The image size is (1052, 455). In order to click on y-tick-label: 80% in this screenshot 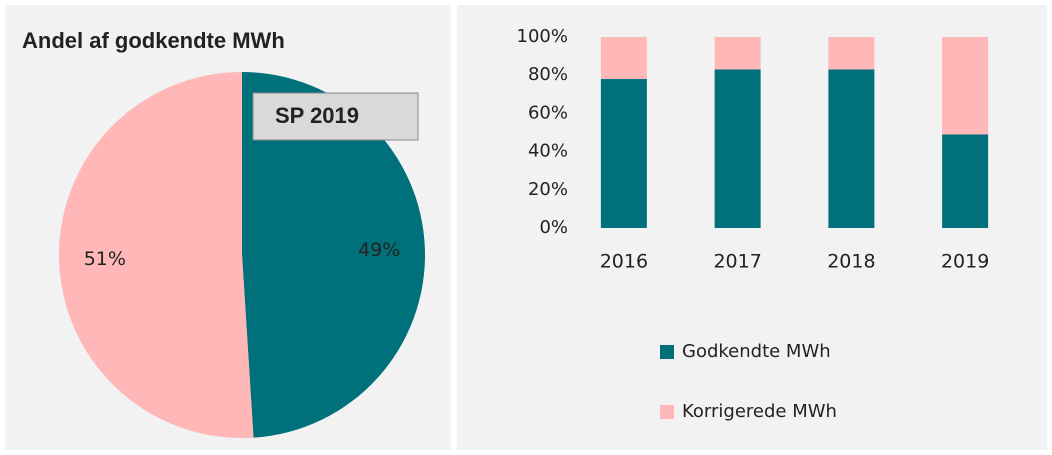, I will do `click(548, 74)`.